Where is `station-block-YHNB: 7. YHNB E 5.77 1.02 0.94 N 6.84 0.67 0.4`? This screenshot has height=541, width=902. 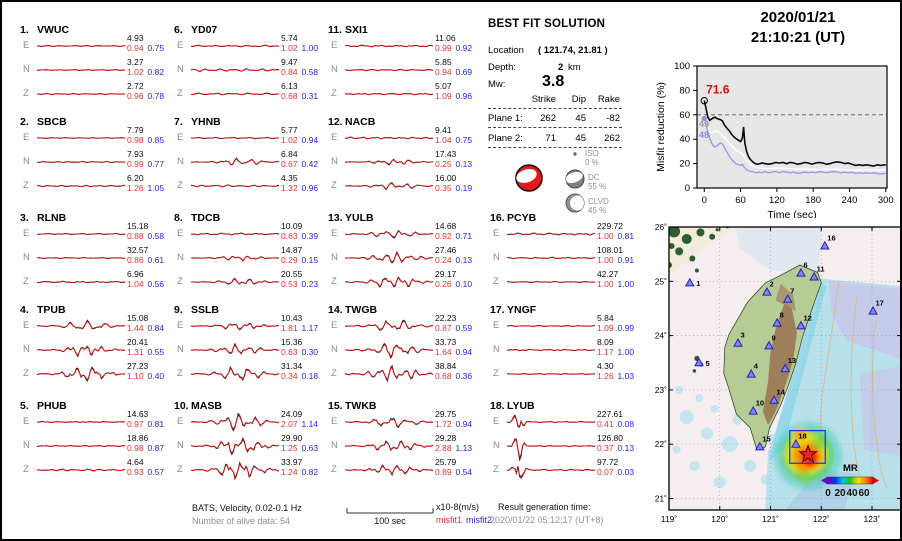 station-block-YHNB: 7. YHNB E 5.77 1.02 0.94 N 6.84 0.67 0.4 is located at coordinates (248, 164).